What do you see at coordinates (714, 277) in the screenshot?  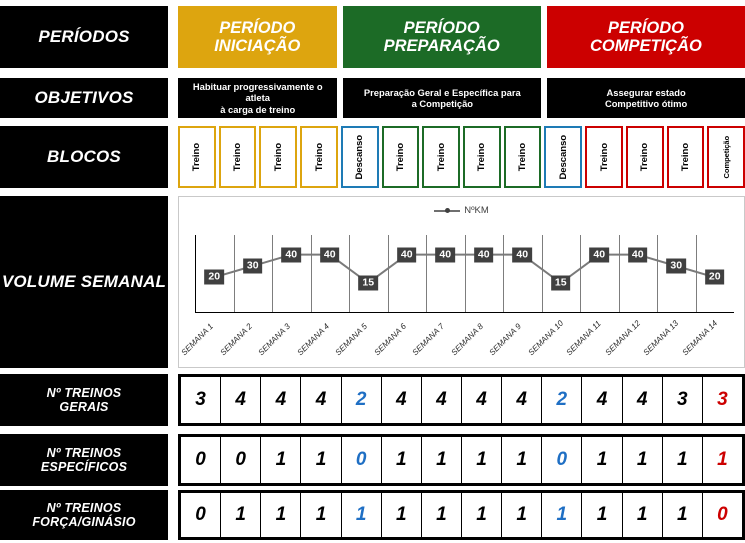 I see `chart-data-label: 20` at bounding box center [714, 277].